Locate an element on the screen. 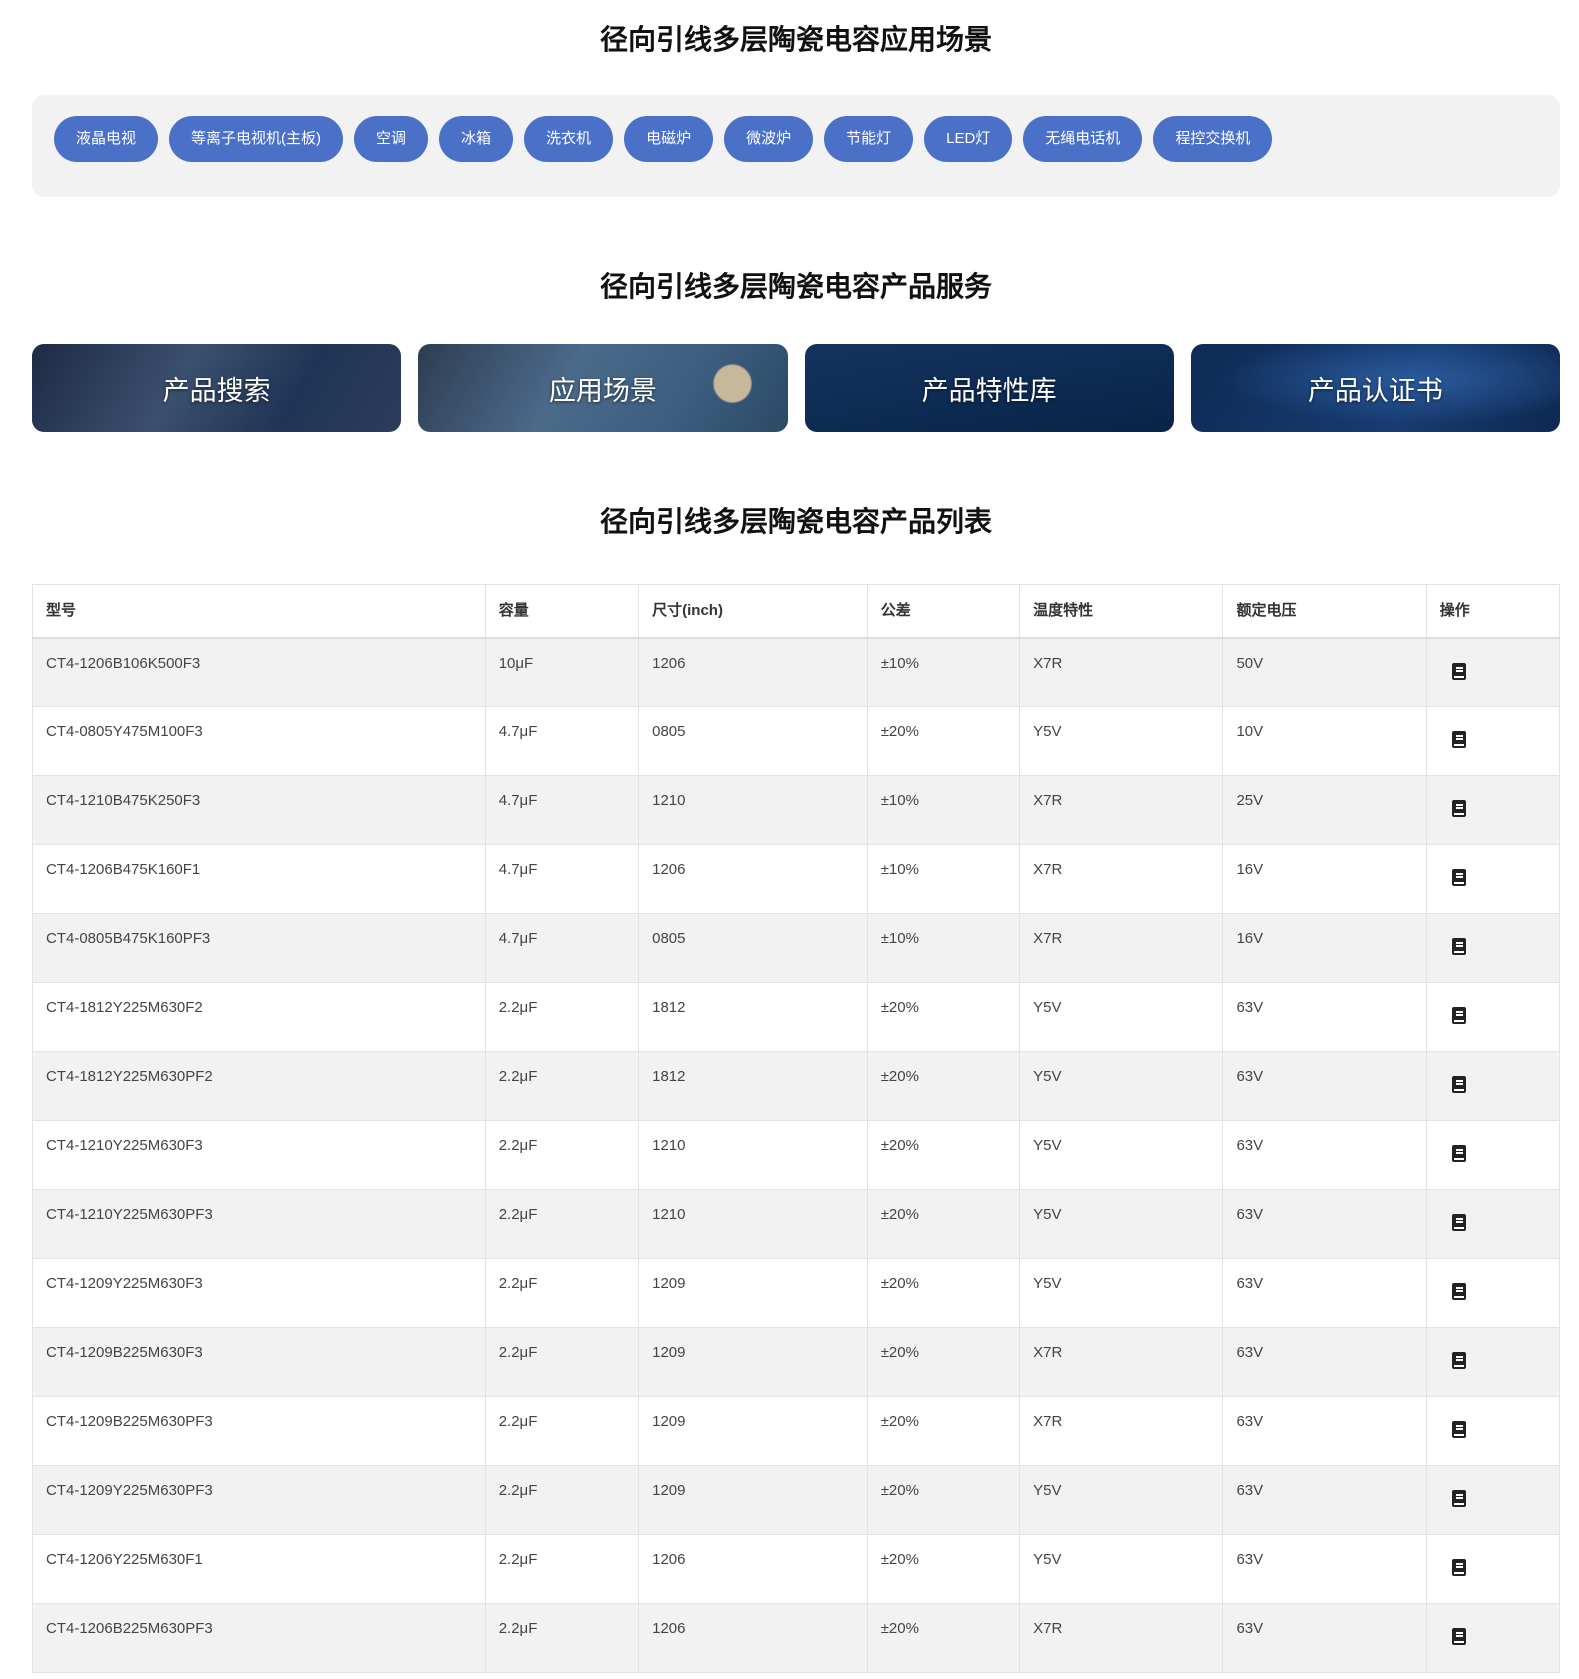 The height and width of the screenshot is (1679, 1579). column-header: 型号 is located at coordinates (259, 611).